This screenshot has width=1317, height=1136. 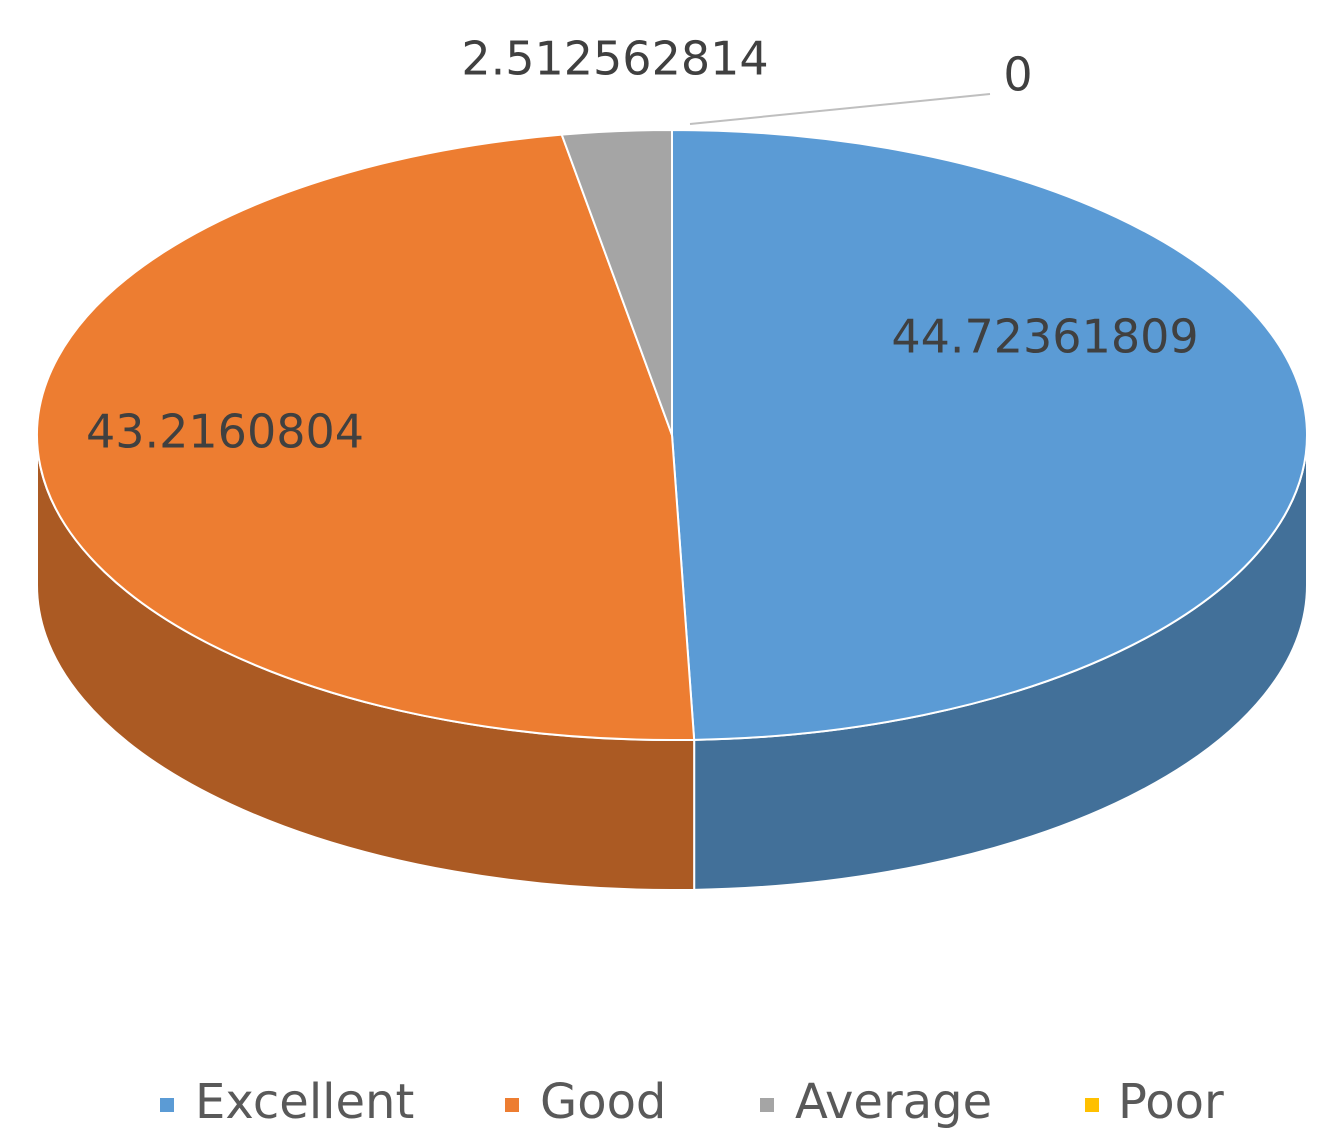 What do you see at coordinates (614, 59) in the screenshot?
I see `data-label: 2.512562814` at bounding box center [614, 59].